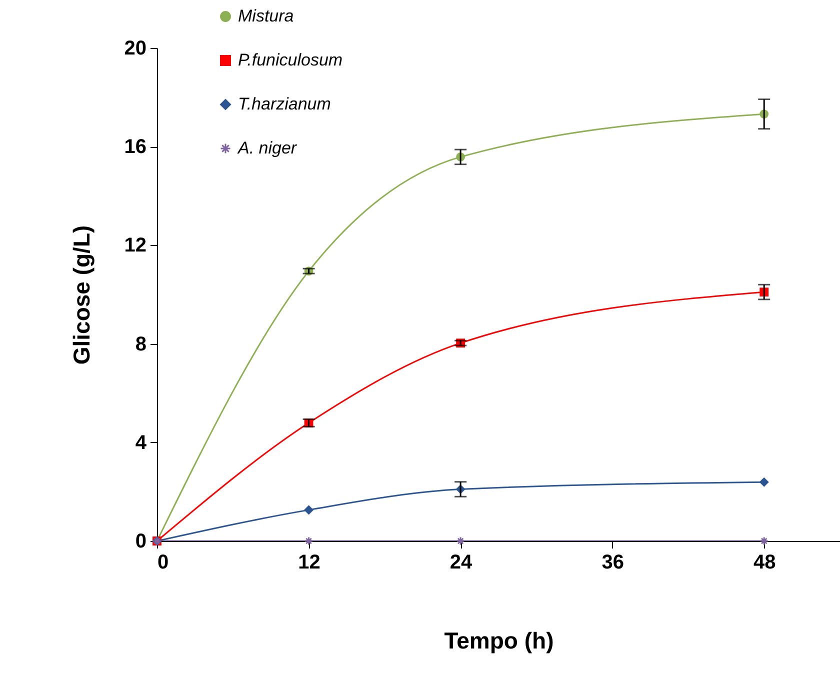 The image size is (840, 680). What do you see at coordinates (462, 563) in the screenshot?
I see `x-tick-label: 24` at bounding box center [462, 563].